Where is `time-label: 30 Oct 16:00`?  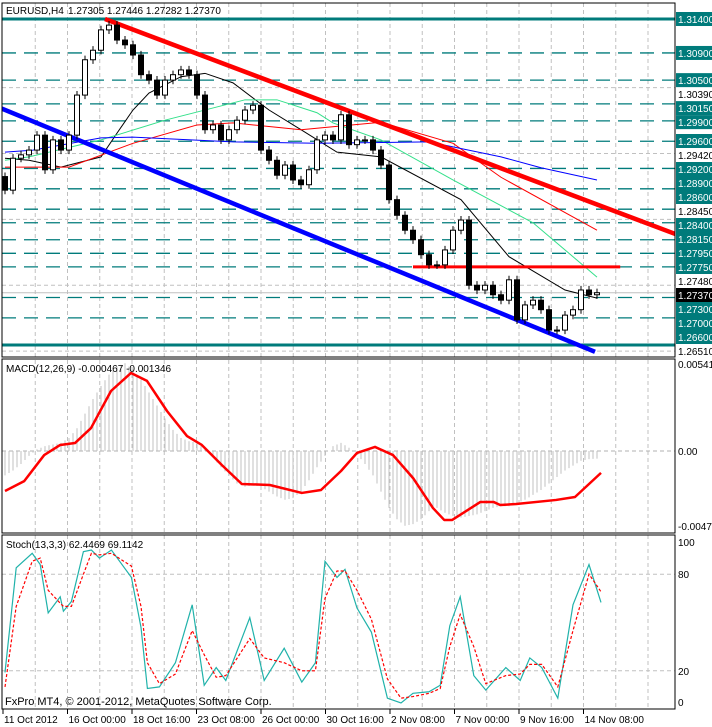
time-label: 30 Oct 16:00 is located at coordinates (356, 720).